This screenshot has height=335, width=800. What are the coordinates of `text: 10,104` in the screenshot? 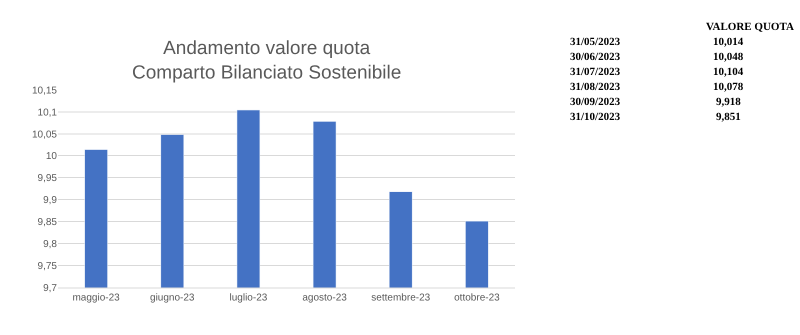 It's located at (728, 72).